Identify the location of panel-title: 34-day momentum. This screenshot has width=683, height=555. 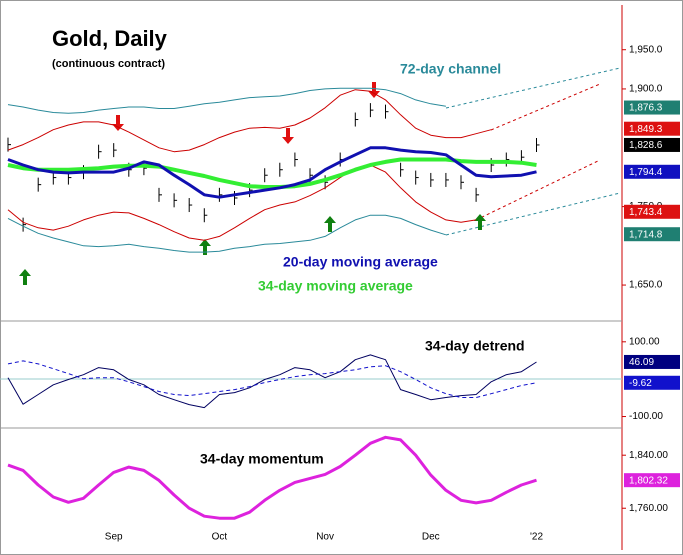
(262, 459).